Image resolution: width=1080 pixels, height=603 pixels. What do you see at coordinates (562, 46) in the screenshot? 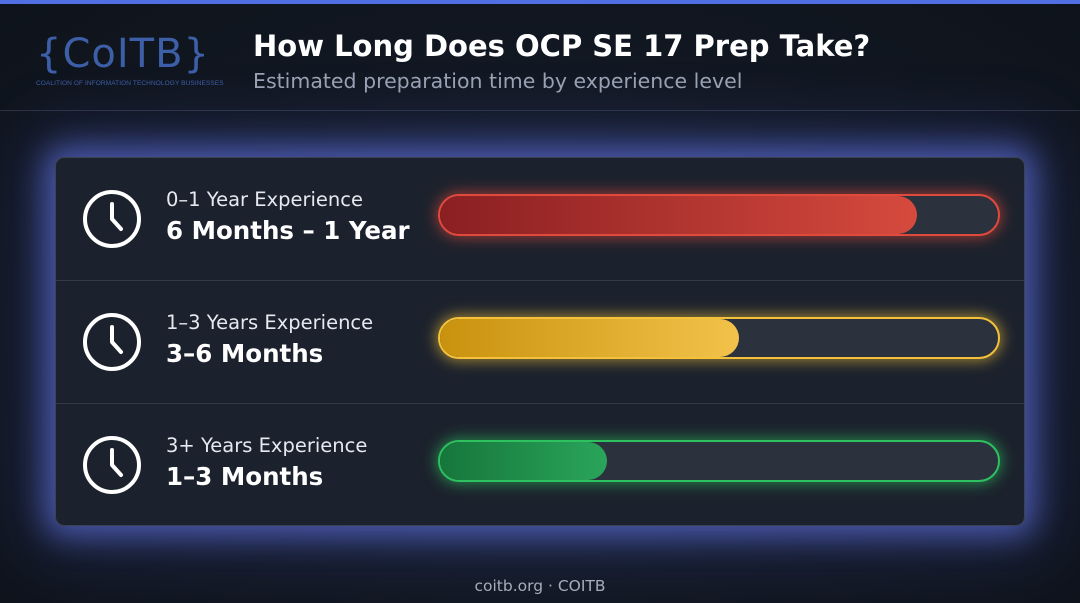
I see `page-title: How Long Does OCP SE 17 Prep Take?` at bounding box center [562, 46].